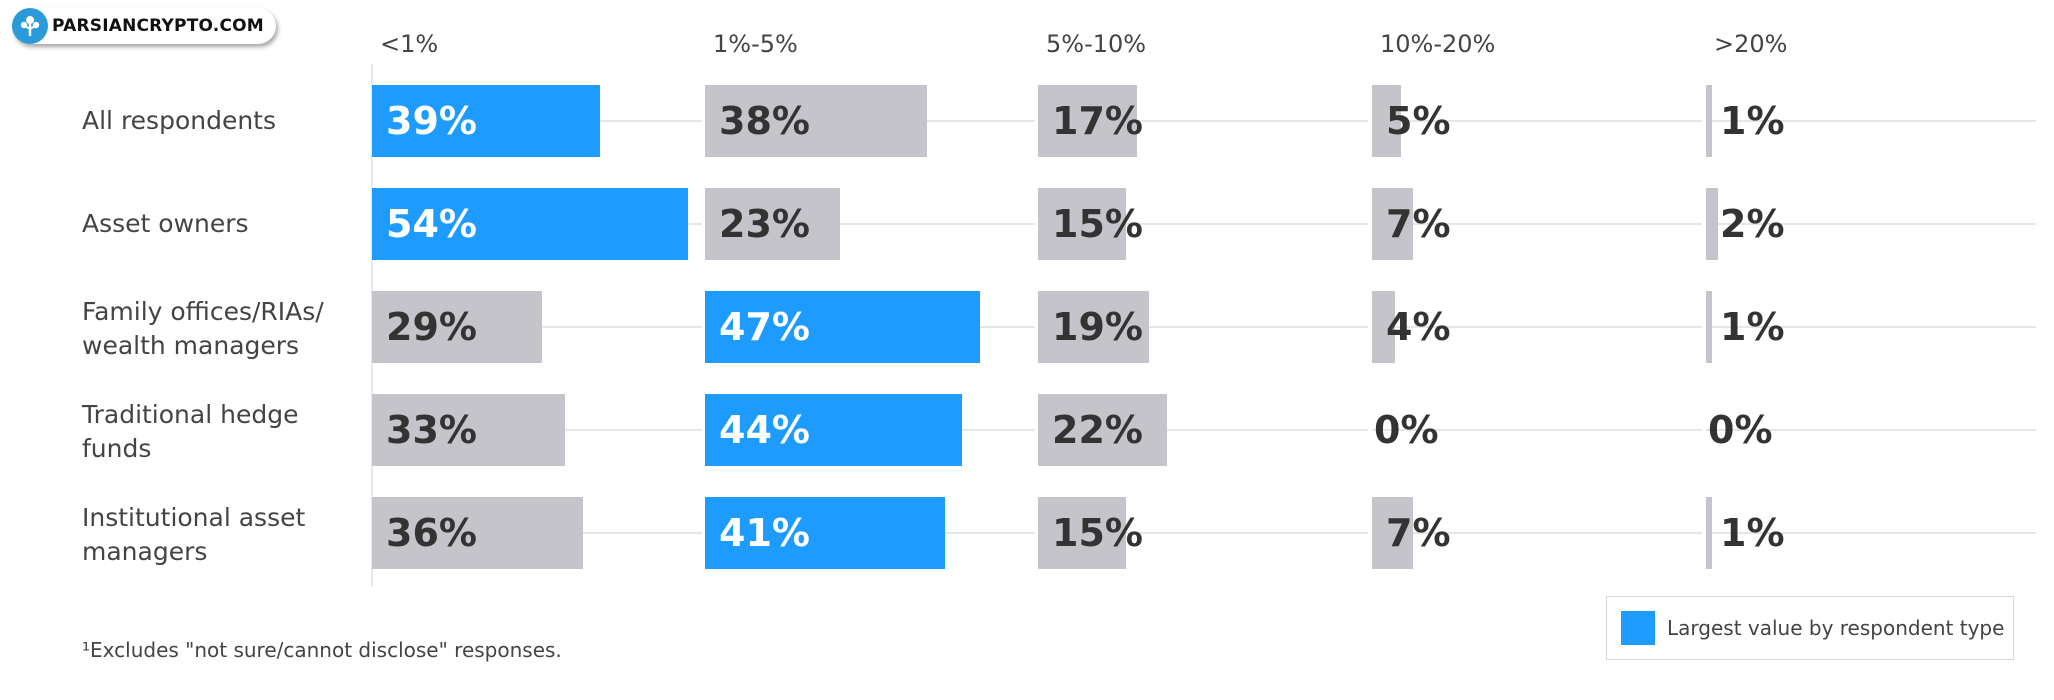  I want to click on column-header: 1%-5%, so click(755, 44).